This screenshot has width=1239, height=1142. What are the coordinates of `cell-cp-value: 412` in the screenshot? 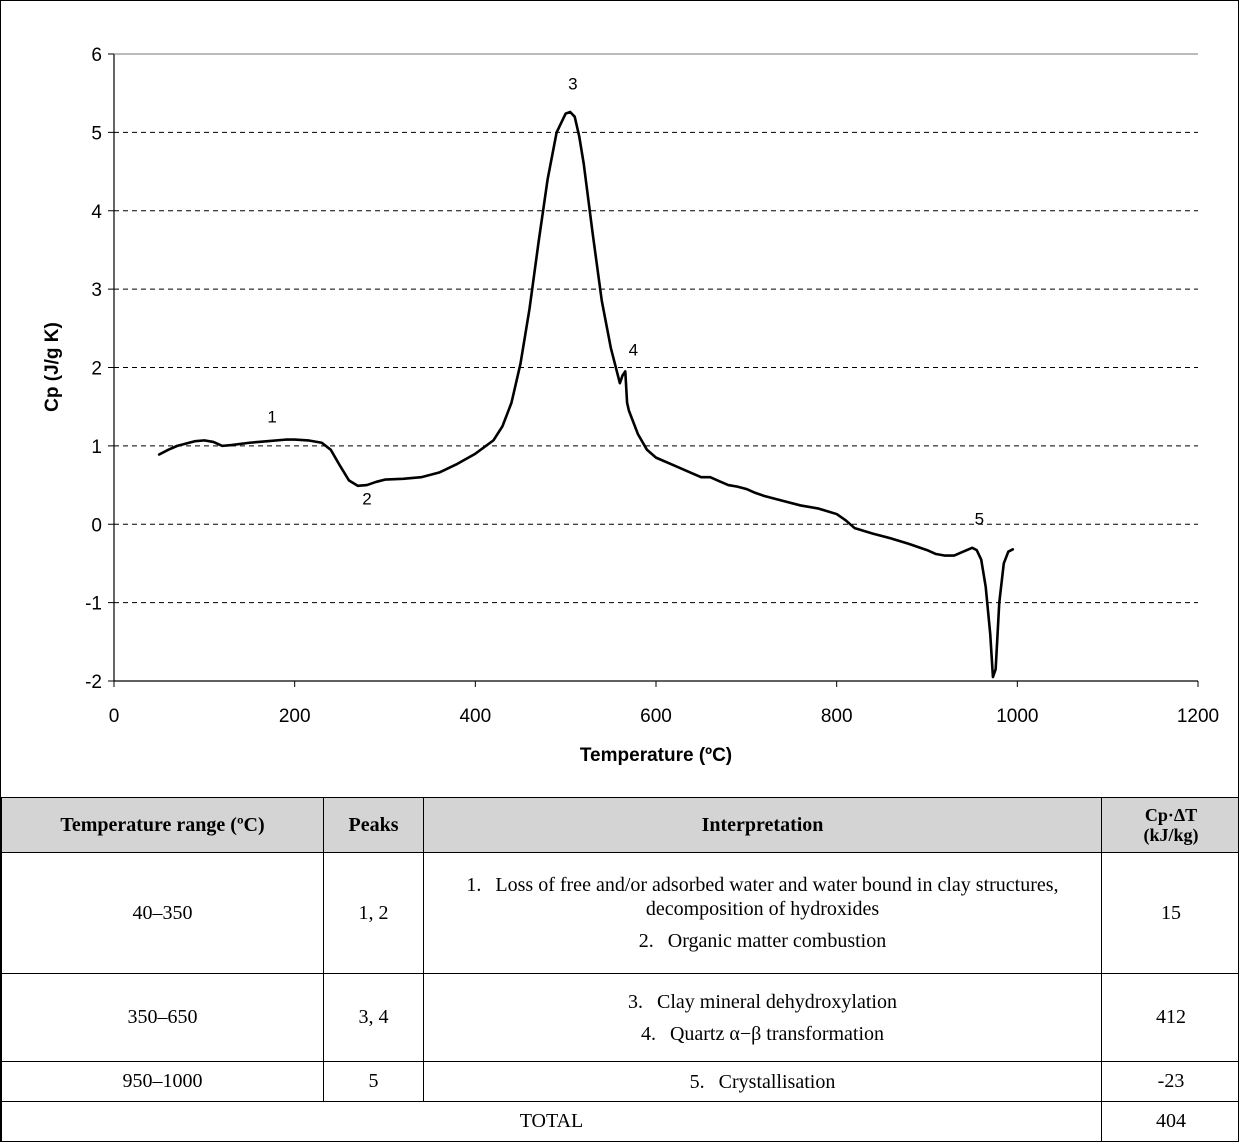 It's located at (1169, 1017).